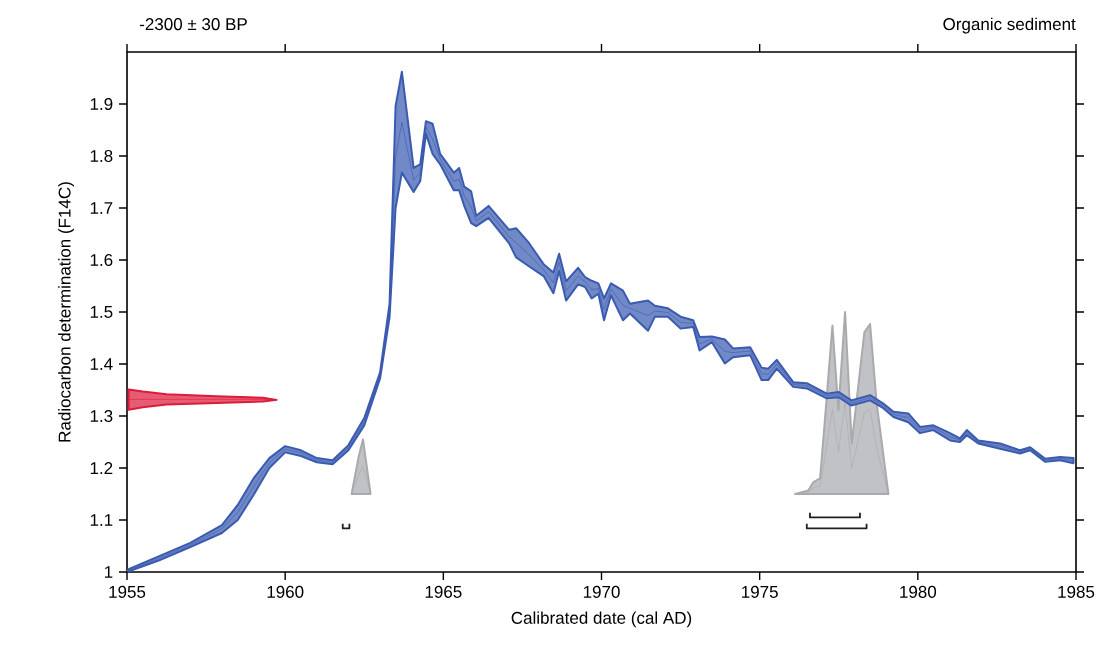 The image size is (1101, 648). Describe the element at coordinates (101, 416) in the screenshot. I see `y-tick-label: 1.3` at that location.